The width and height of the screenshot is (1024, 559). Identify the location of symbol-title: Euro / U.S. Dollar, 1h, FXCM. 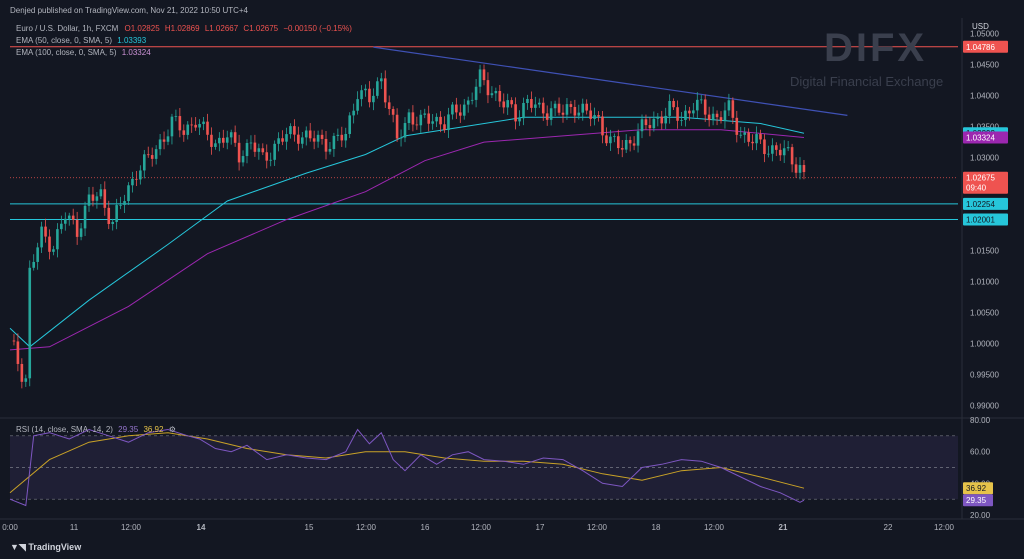
(67, 28).